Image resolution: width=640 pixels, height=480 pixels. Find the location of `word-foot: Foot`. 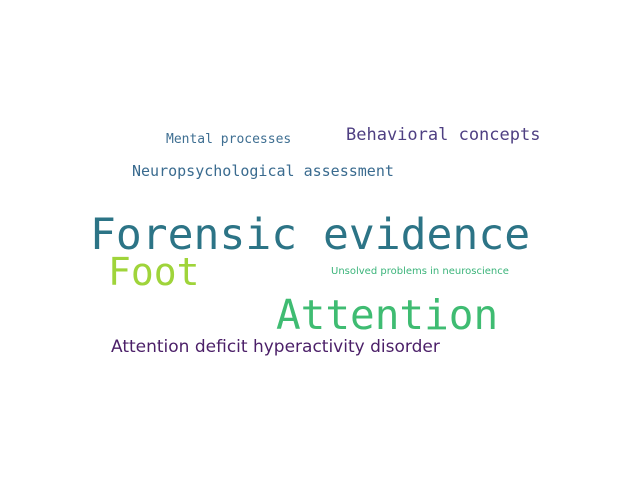

word-foot: Foot is located at coordinates (154, 272).